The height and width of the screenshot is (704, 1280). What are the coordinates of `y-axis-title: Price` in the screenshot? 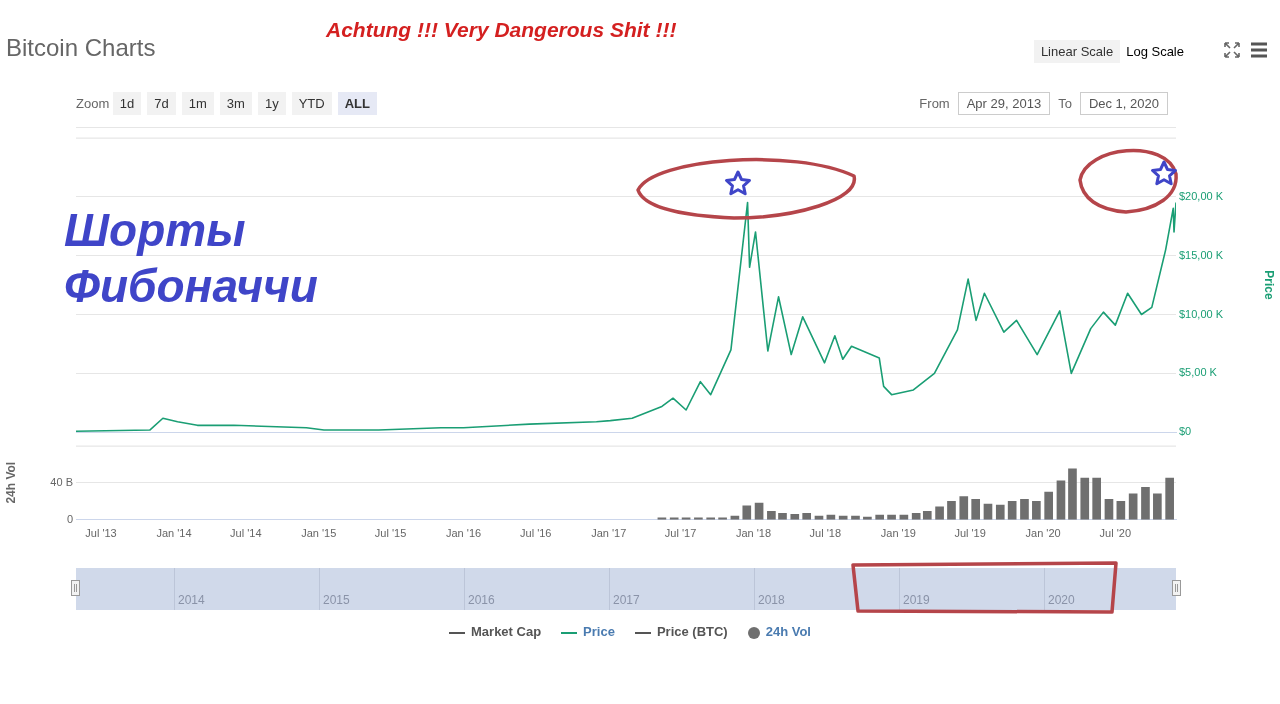 It's located at (1269, 285).